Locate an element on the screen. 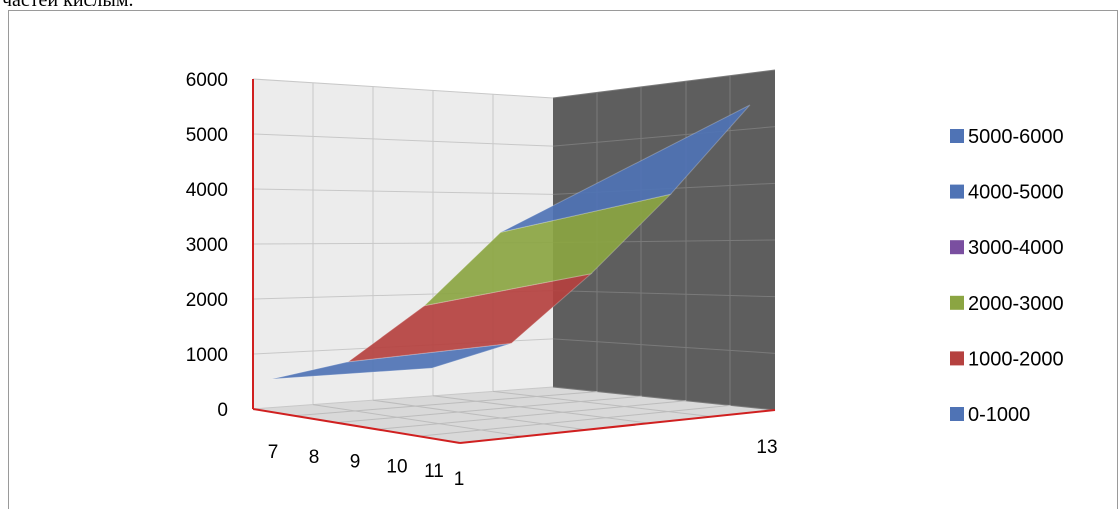 This screenshot has width=1120, height=509. right-back-wall is located at coordinates (664, 240).